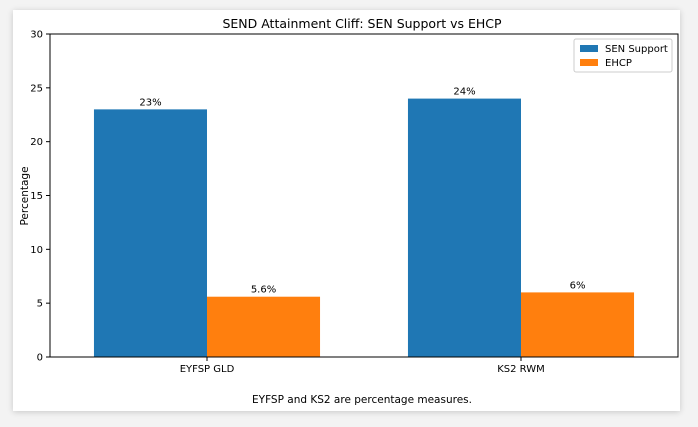 This screenshot has height=427, width=698. What do you see at coordinates (636, 49) in the screenshot?
I see `legend-label: SEN Support` at bounding box center [636, 49].